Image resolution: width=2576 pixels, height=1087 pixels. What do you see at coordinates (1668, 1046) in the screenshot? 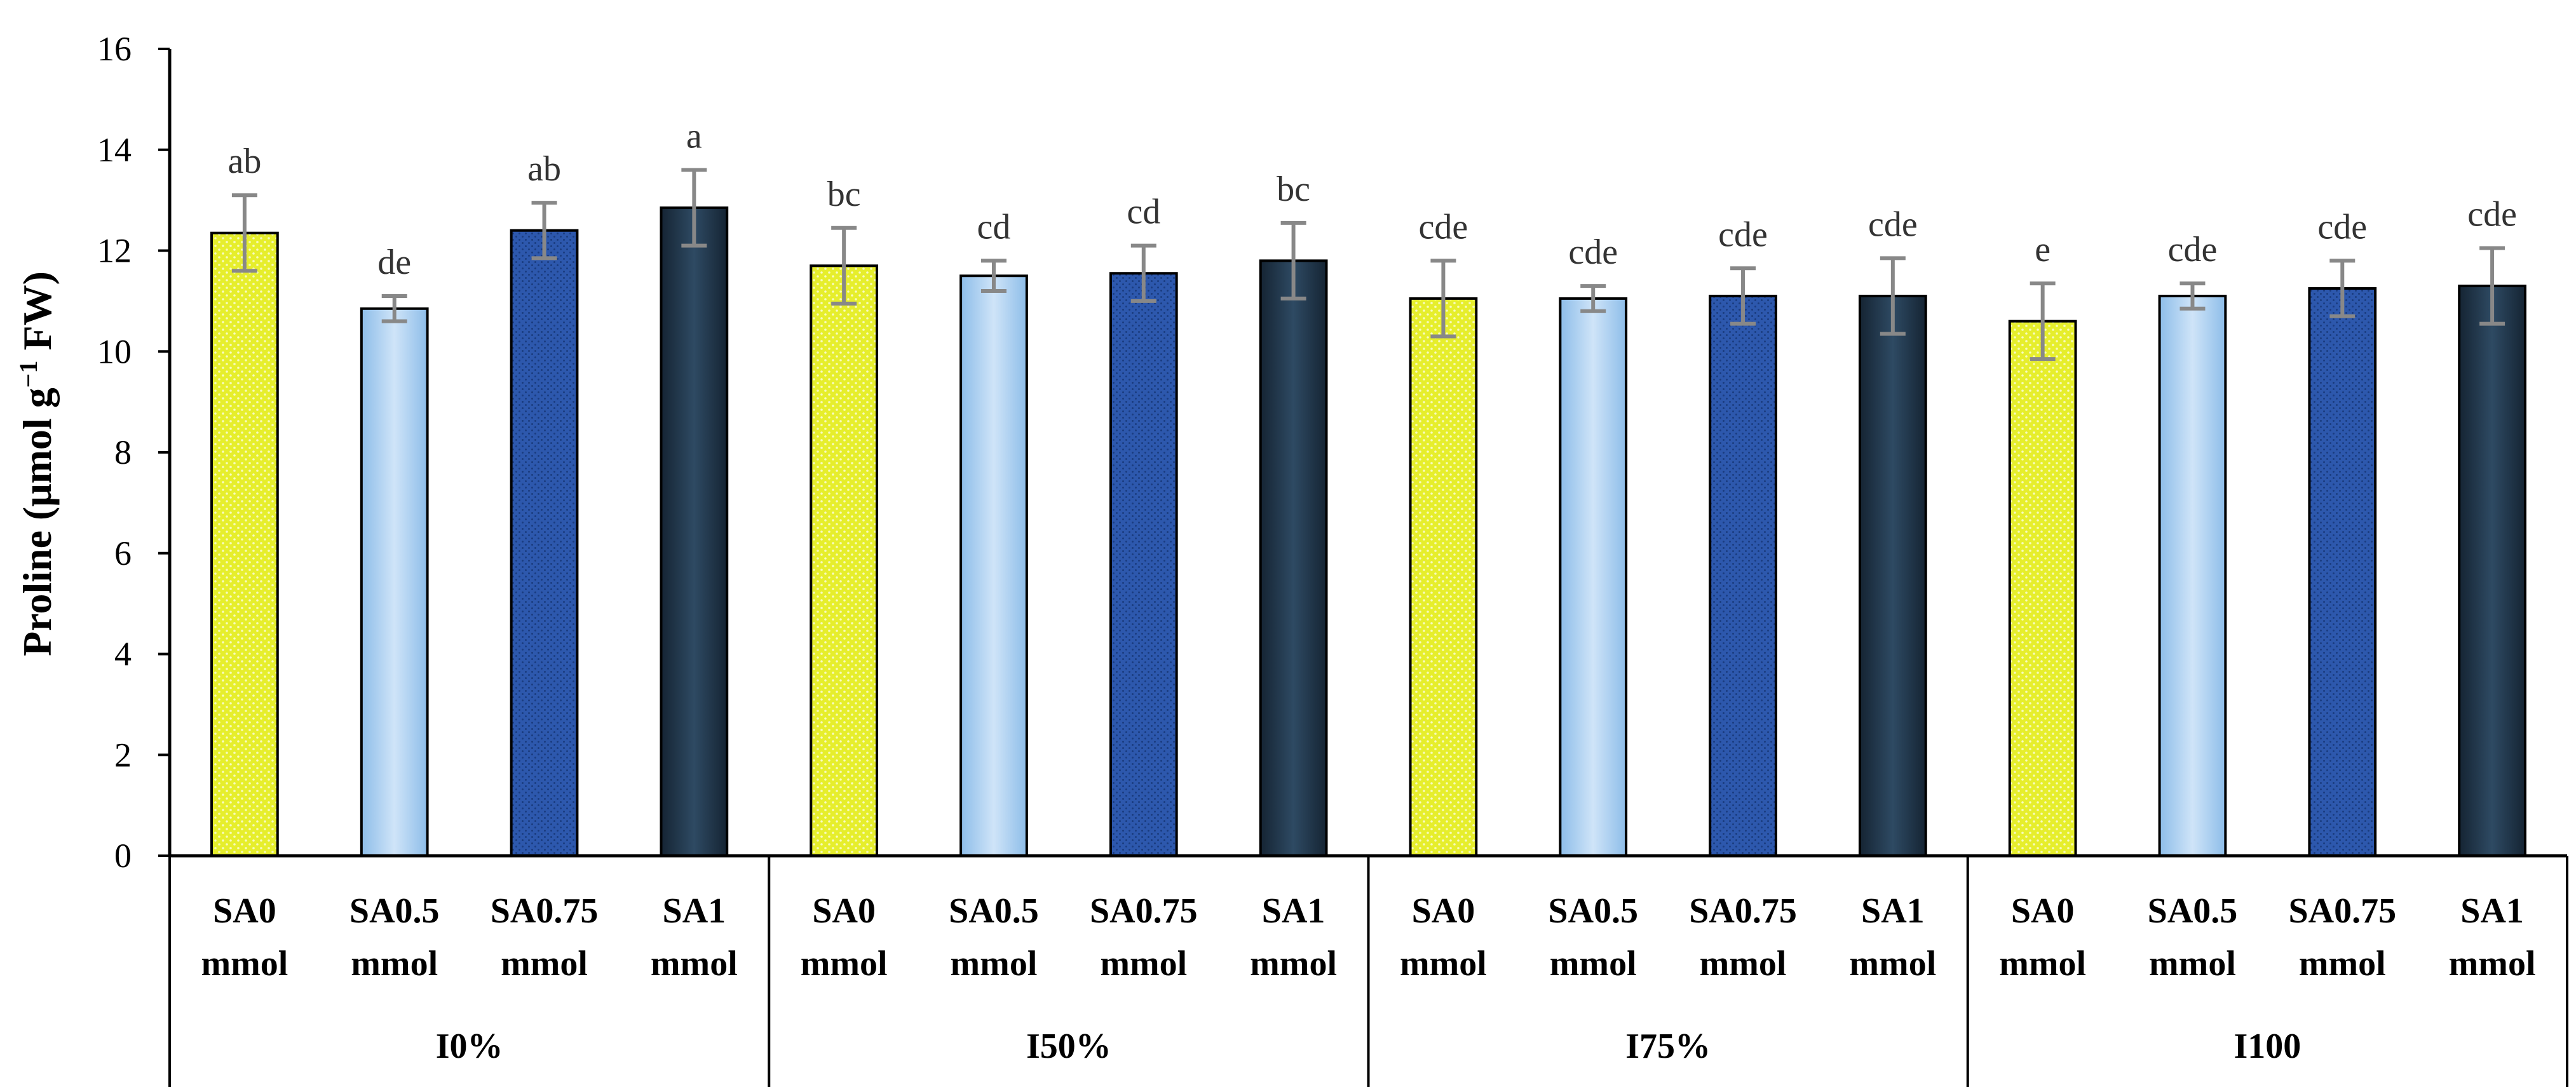
I see `group-label: I75%` at bounding box center [1668, 1046].